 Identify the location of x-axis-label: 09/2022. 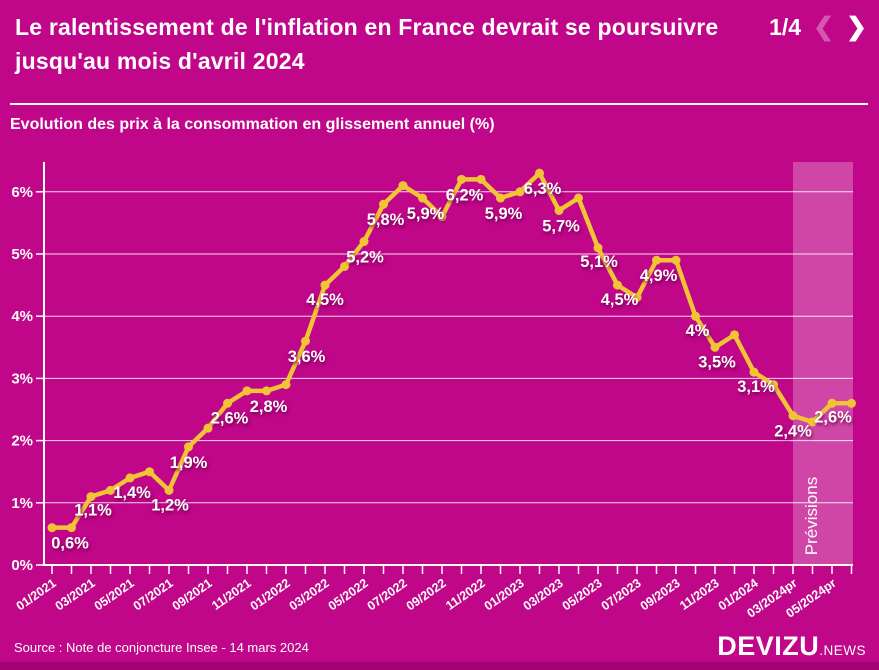
(426, 594).